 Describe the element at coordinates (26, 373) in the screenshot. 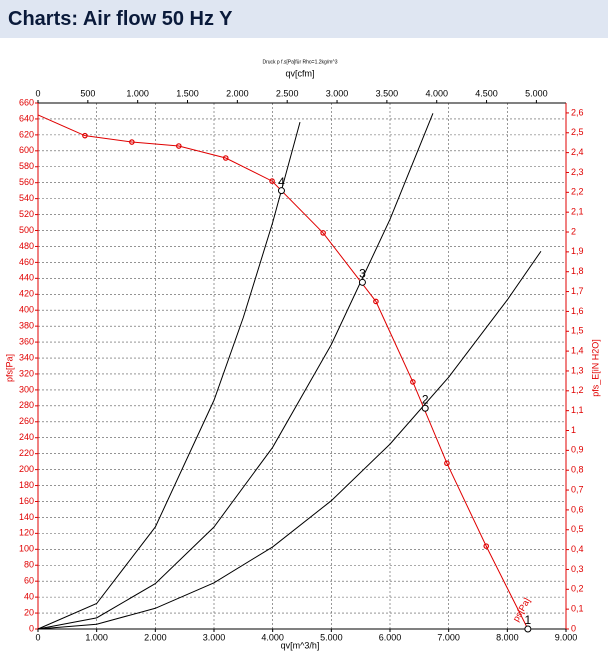

I see `y-tick-label: 320` at that location.